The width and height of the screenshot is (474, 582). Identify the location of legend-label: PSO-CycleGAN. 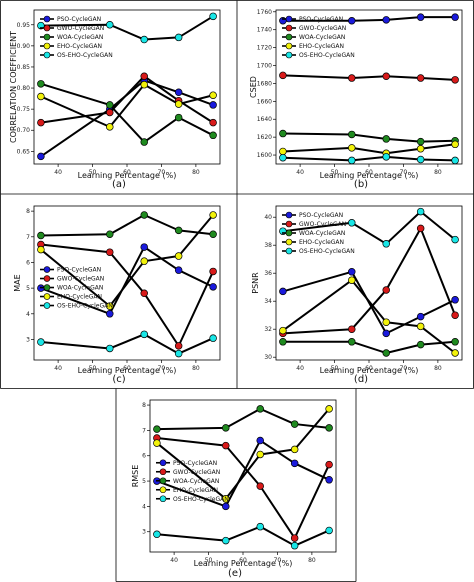
(79, 19).